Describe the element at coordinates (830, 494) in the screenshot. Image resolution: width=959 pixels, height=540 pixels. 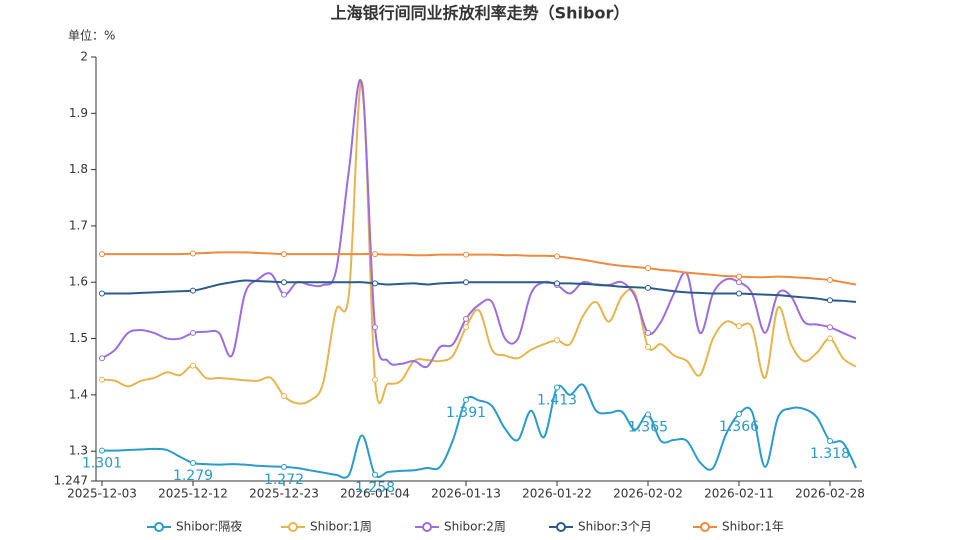
I see `x-tick-label: 2026-02-28` at that location.